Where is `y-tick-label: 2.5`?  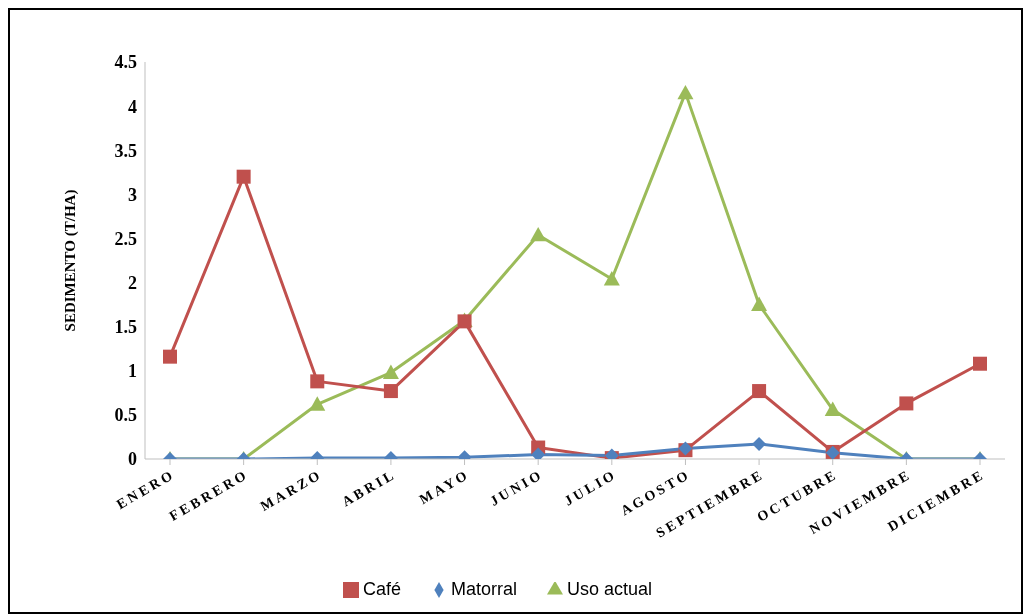
y-tick-label: 2.5 is located at coordinates (125, 238).